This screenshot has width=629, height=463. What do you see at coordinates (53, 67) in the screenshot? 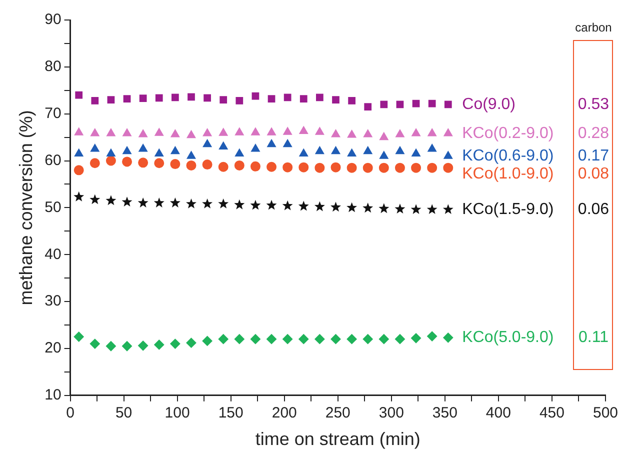
I see `y-tick-label: 80` at bounding box center [53, 67].